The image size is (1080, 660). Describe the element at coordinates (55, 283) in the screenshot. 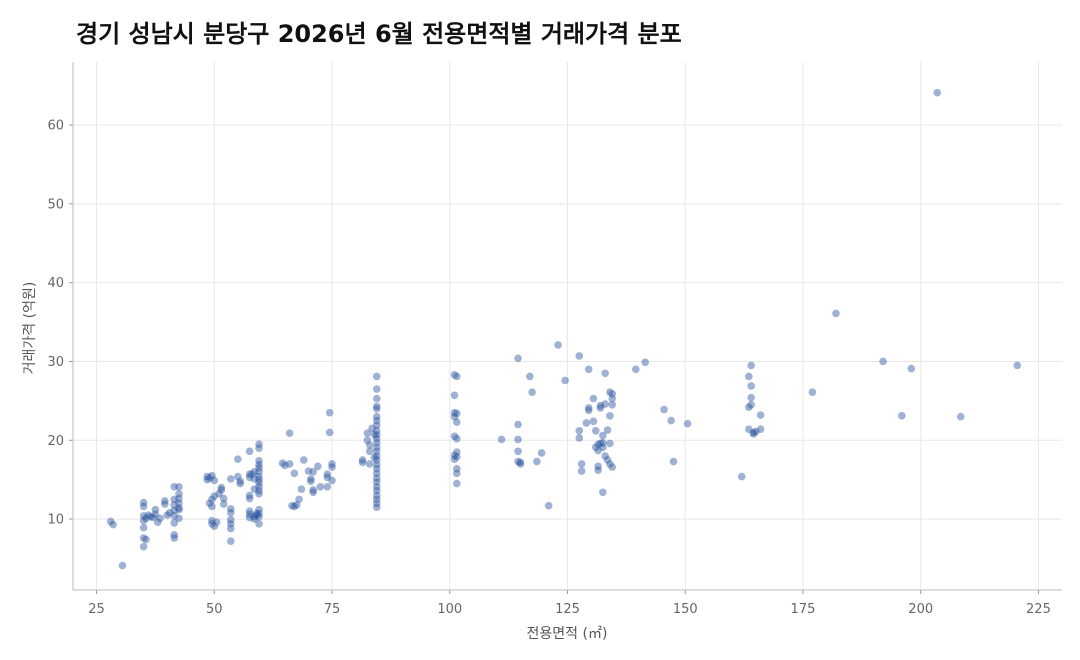

I see `y-tick-label: 40` at that location.